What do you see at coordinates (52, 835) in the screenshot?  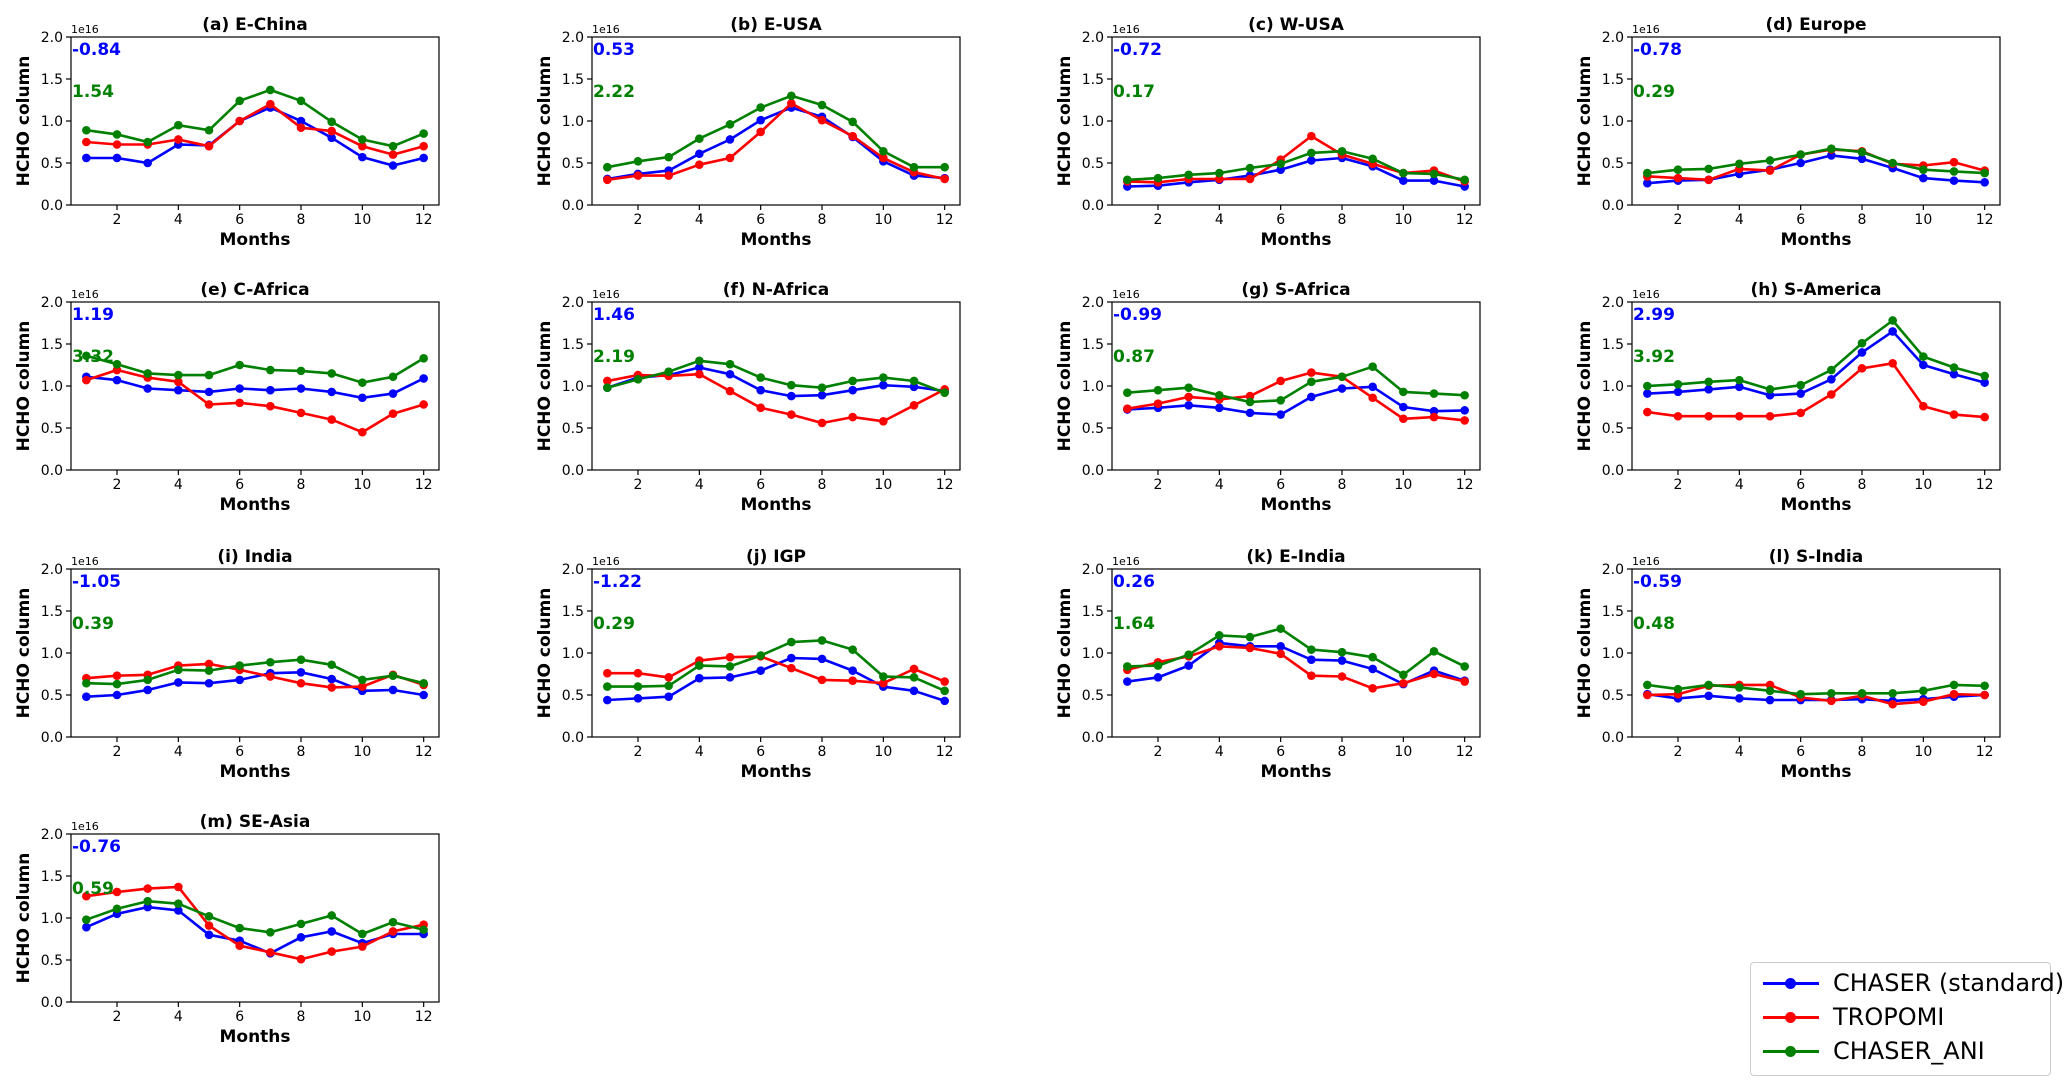 I see `y-tick-label: 2.0` at bounding box center [52, 835].